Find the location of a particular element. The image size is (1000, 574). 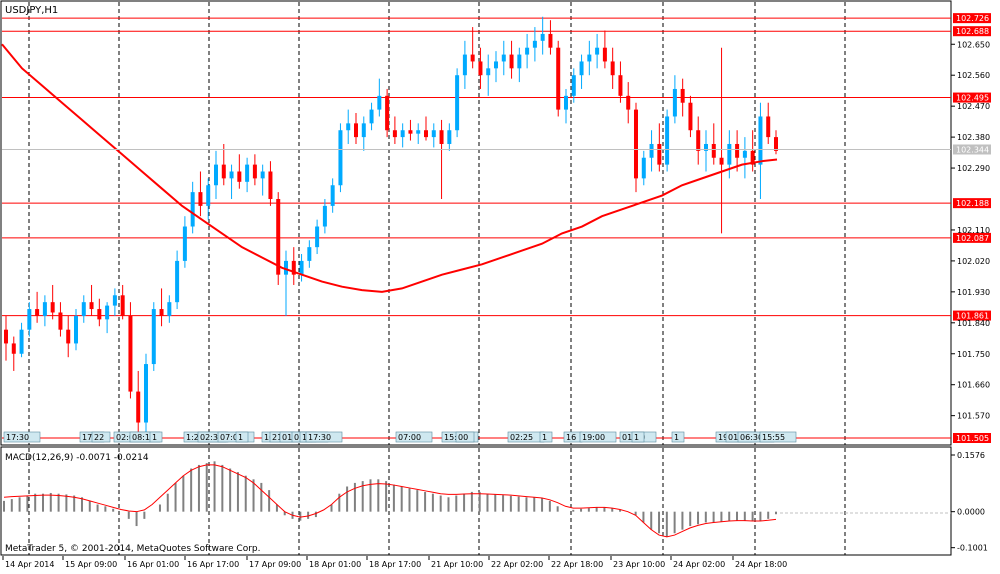

event-tag-label: 02:25 is located at coordinates (521, 437).